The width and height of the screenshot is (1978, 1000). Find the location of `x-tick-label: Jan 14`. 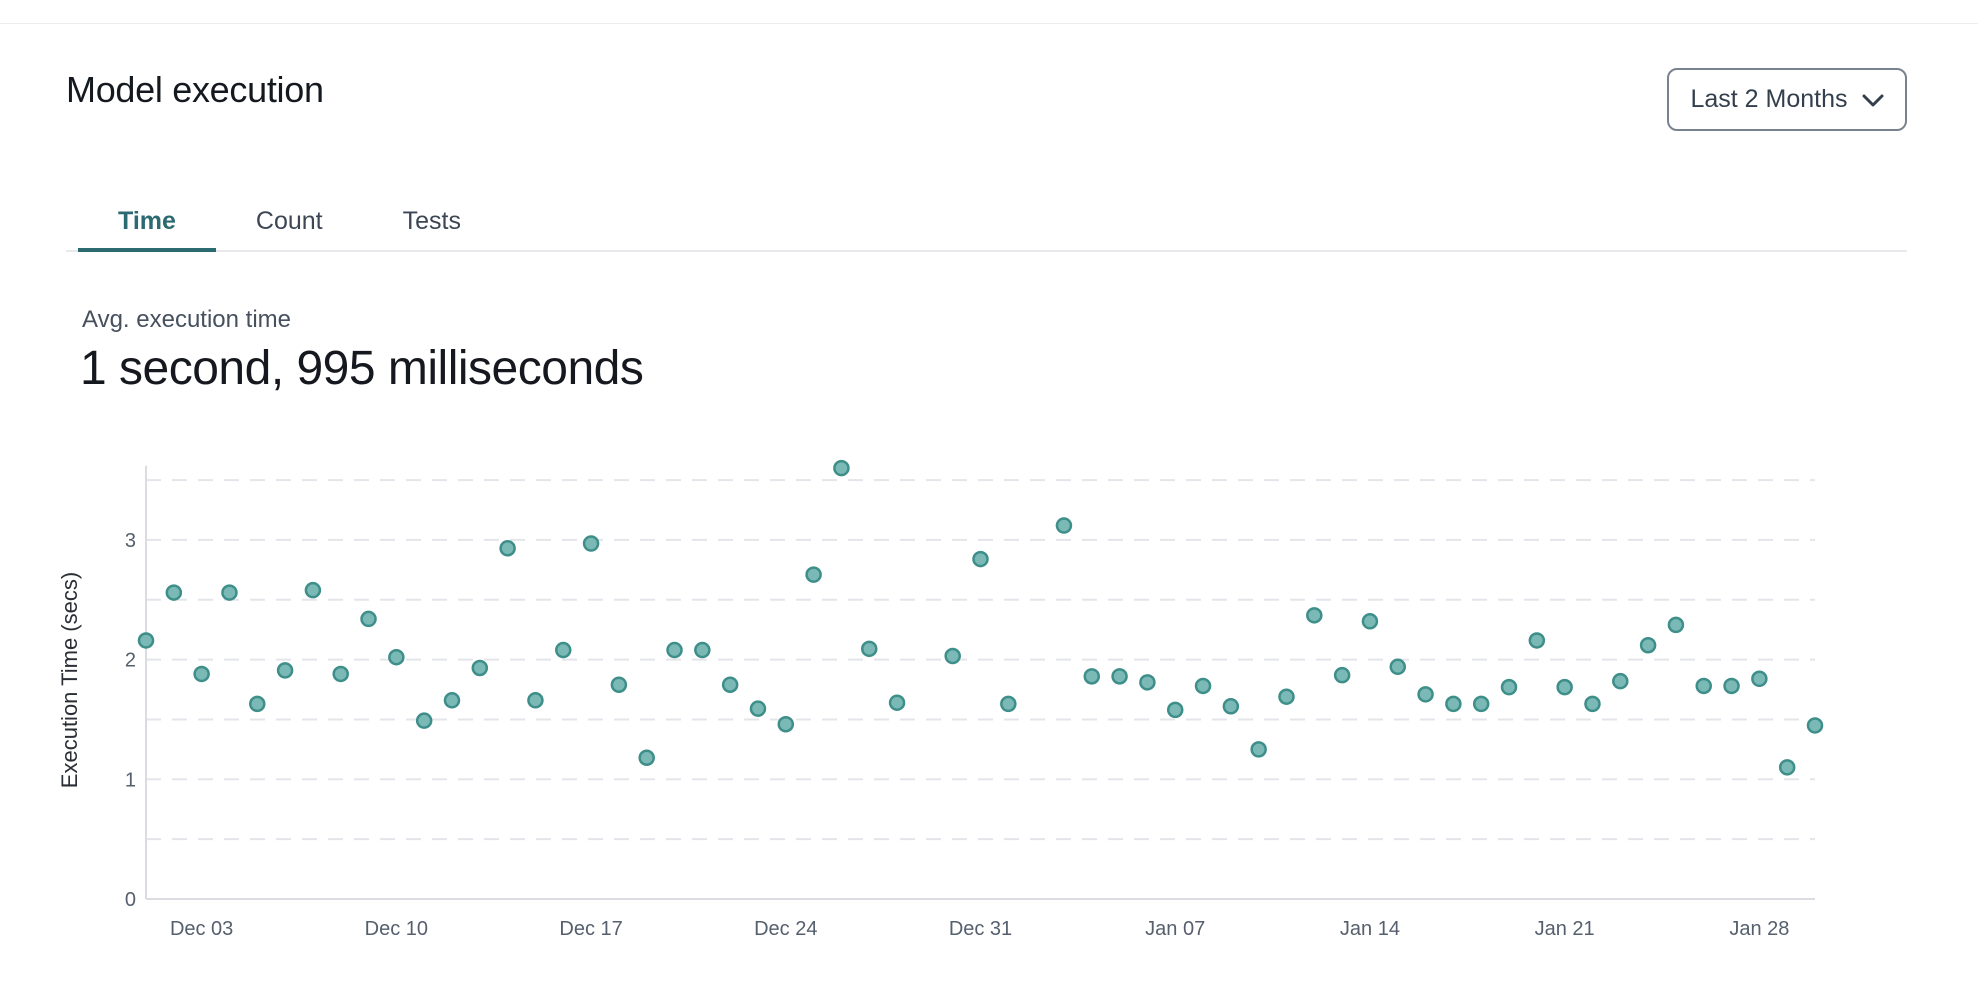

x-tick-label: Jan 14 is located at coordinates (1370, 929).